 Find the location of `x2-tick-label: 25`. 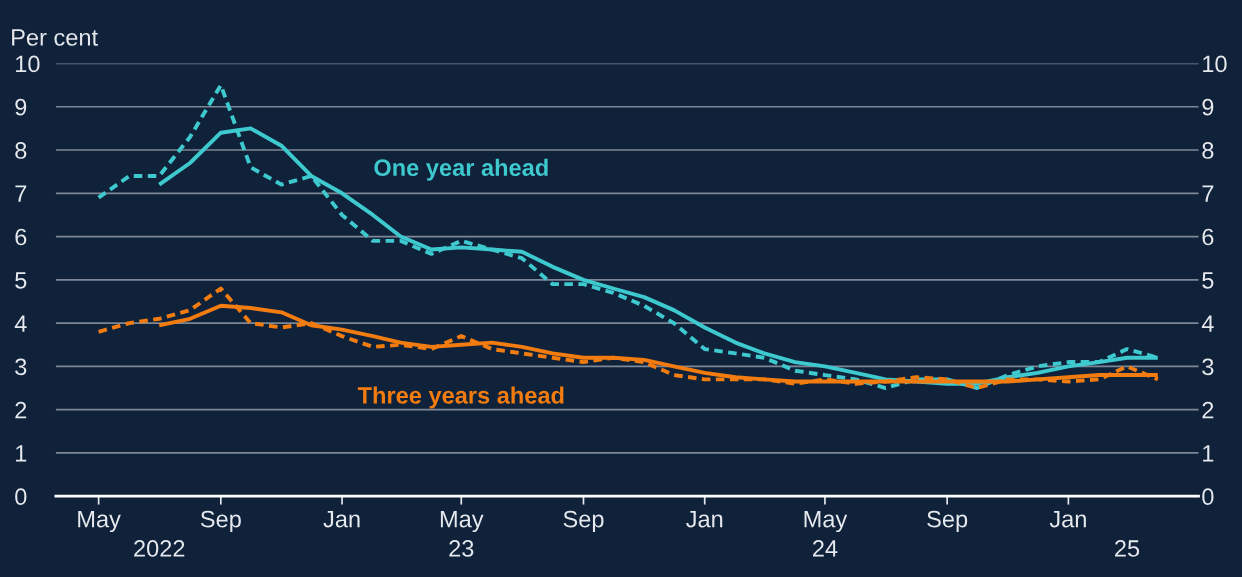

x2-tick-label: 25 is located at coordinates (1127, 548).